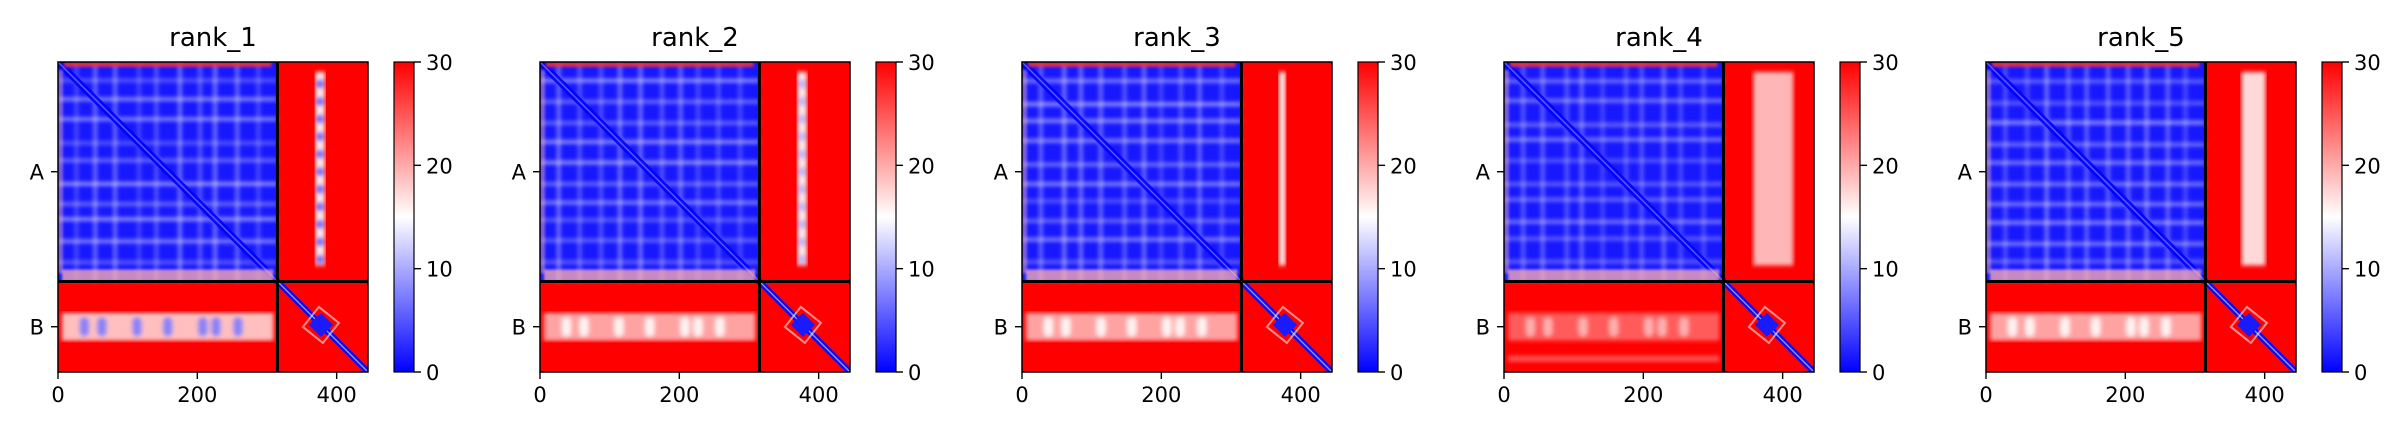  Describe the element at coordinates (695, 38) in the screenshot. I see `panel-title: rank_2` at that location.